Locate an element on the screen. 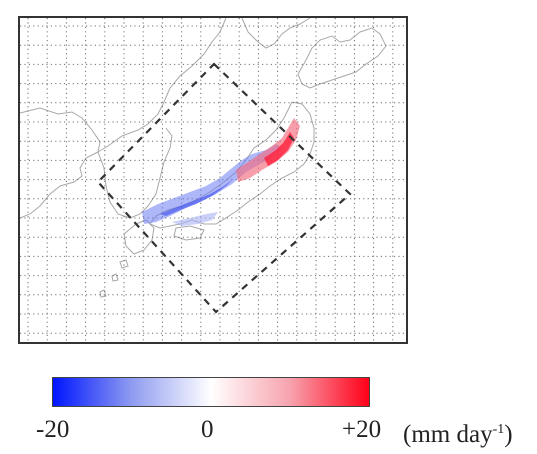 The image size is (537, 454). unit-suffix: ) is located at coordinates (508, 434).